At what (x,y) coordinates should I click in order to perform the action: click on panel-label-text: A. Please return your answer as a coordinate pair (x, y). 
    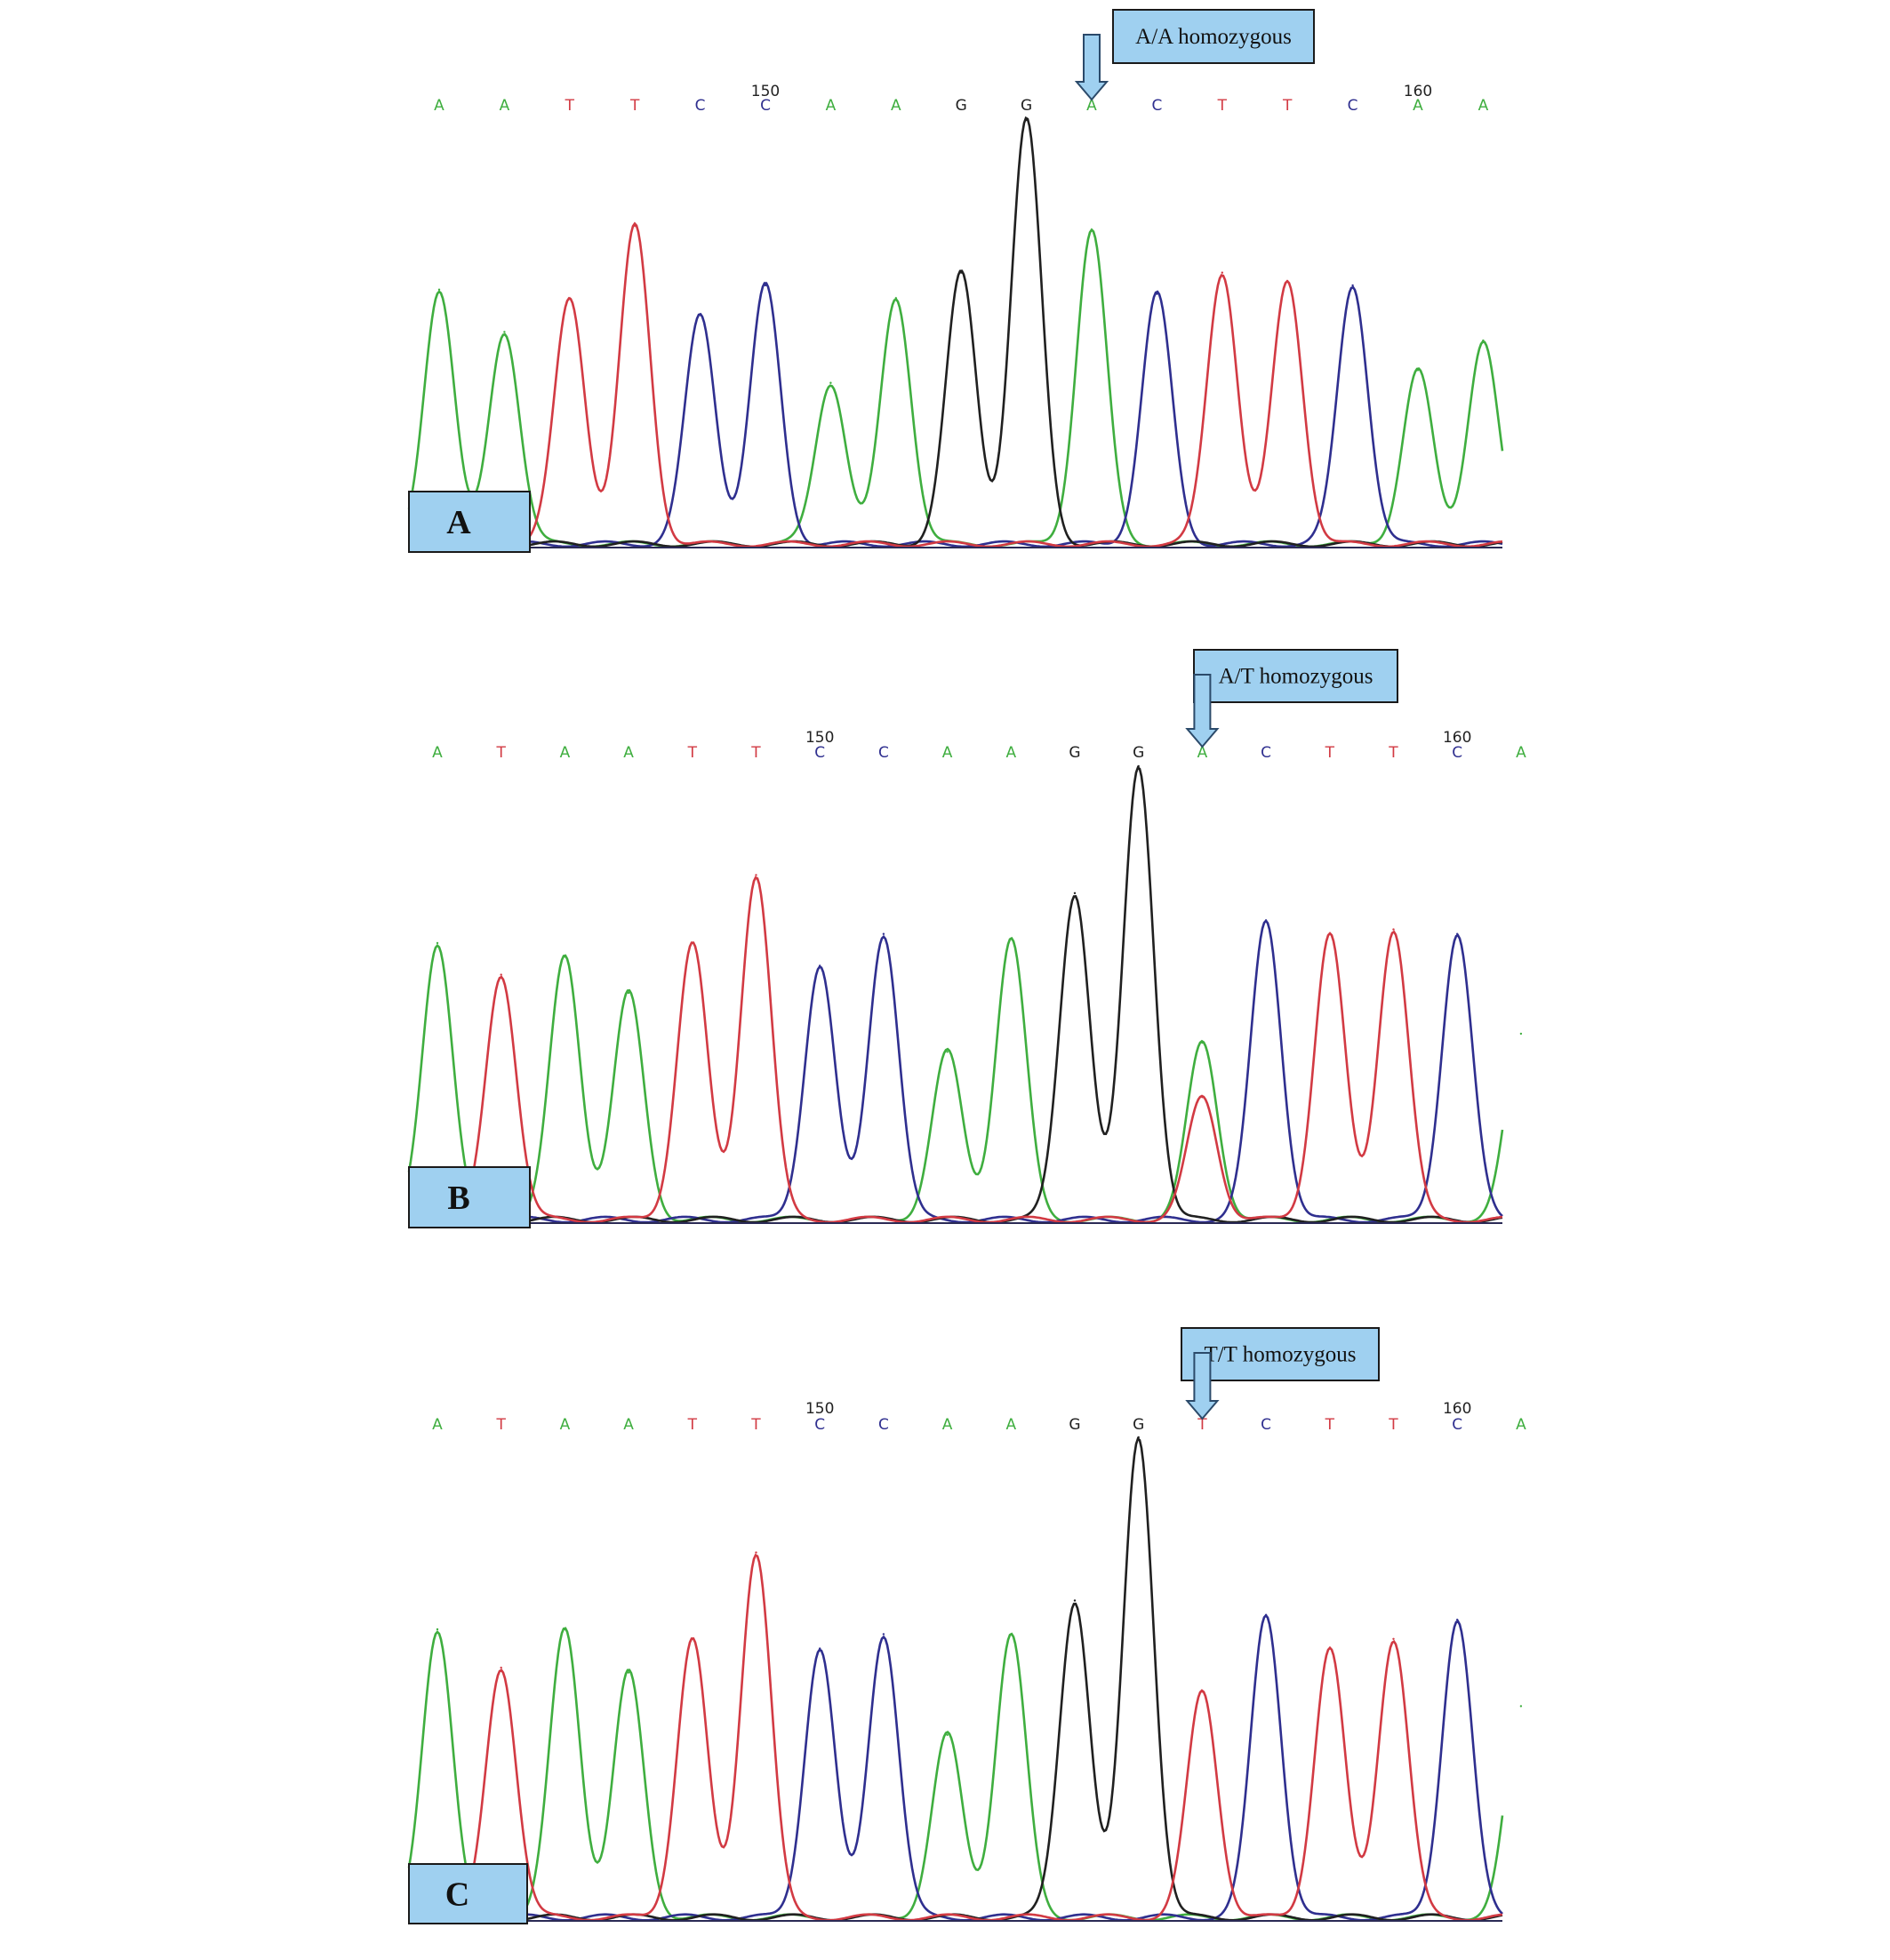
    Looking at the image, I should click on (458, 522).